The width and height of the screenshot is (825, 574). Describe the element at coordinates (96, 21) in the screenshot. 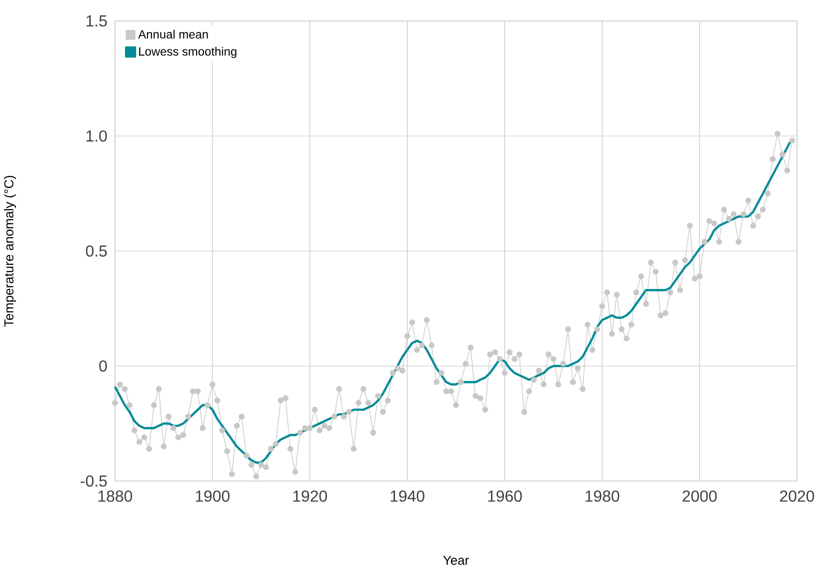

I see `y-tick-label: 1.5` at that location.